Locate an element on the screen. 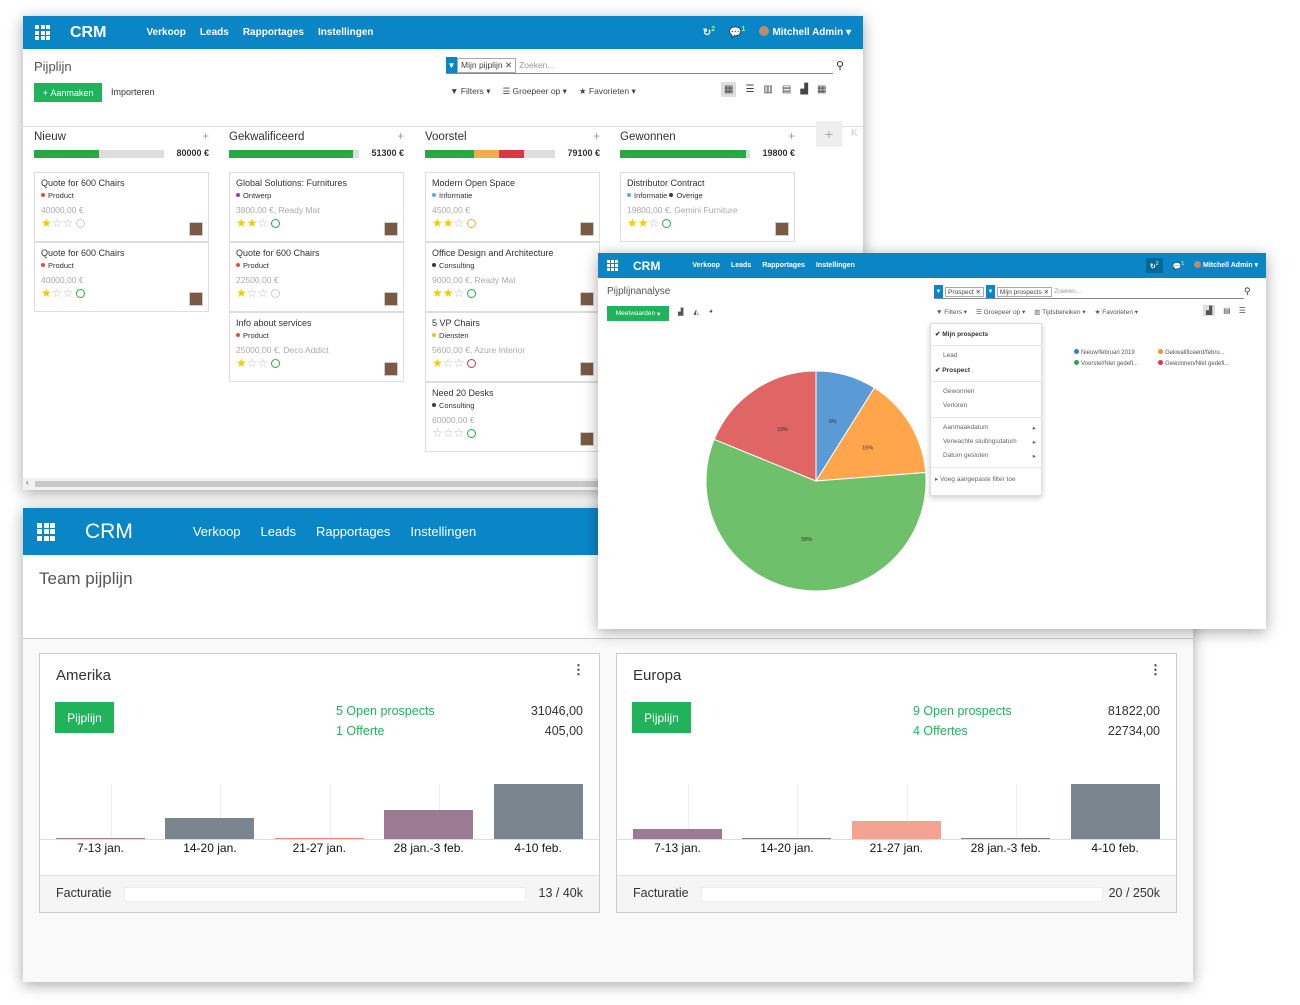 Image resolution: width=1300 pixels, height=1005 pixels. pivot-view-icon: ▤ is located at coordinates (786, 89).